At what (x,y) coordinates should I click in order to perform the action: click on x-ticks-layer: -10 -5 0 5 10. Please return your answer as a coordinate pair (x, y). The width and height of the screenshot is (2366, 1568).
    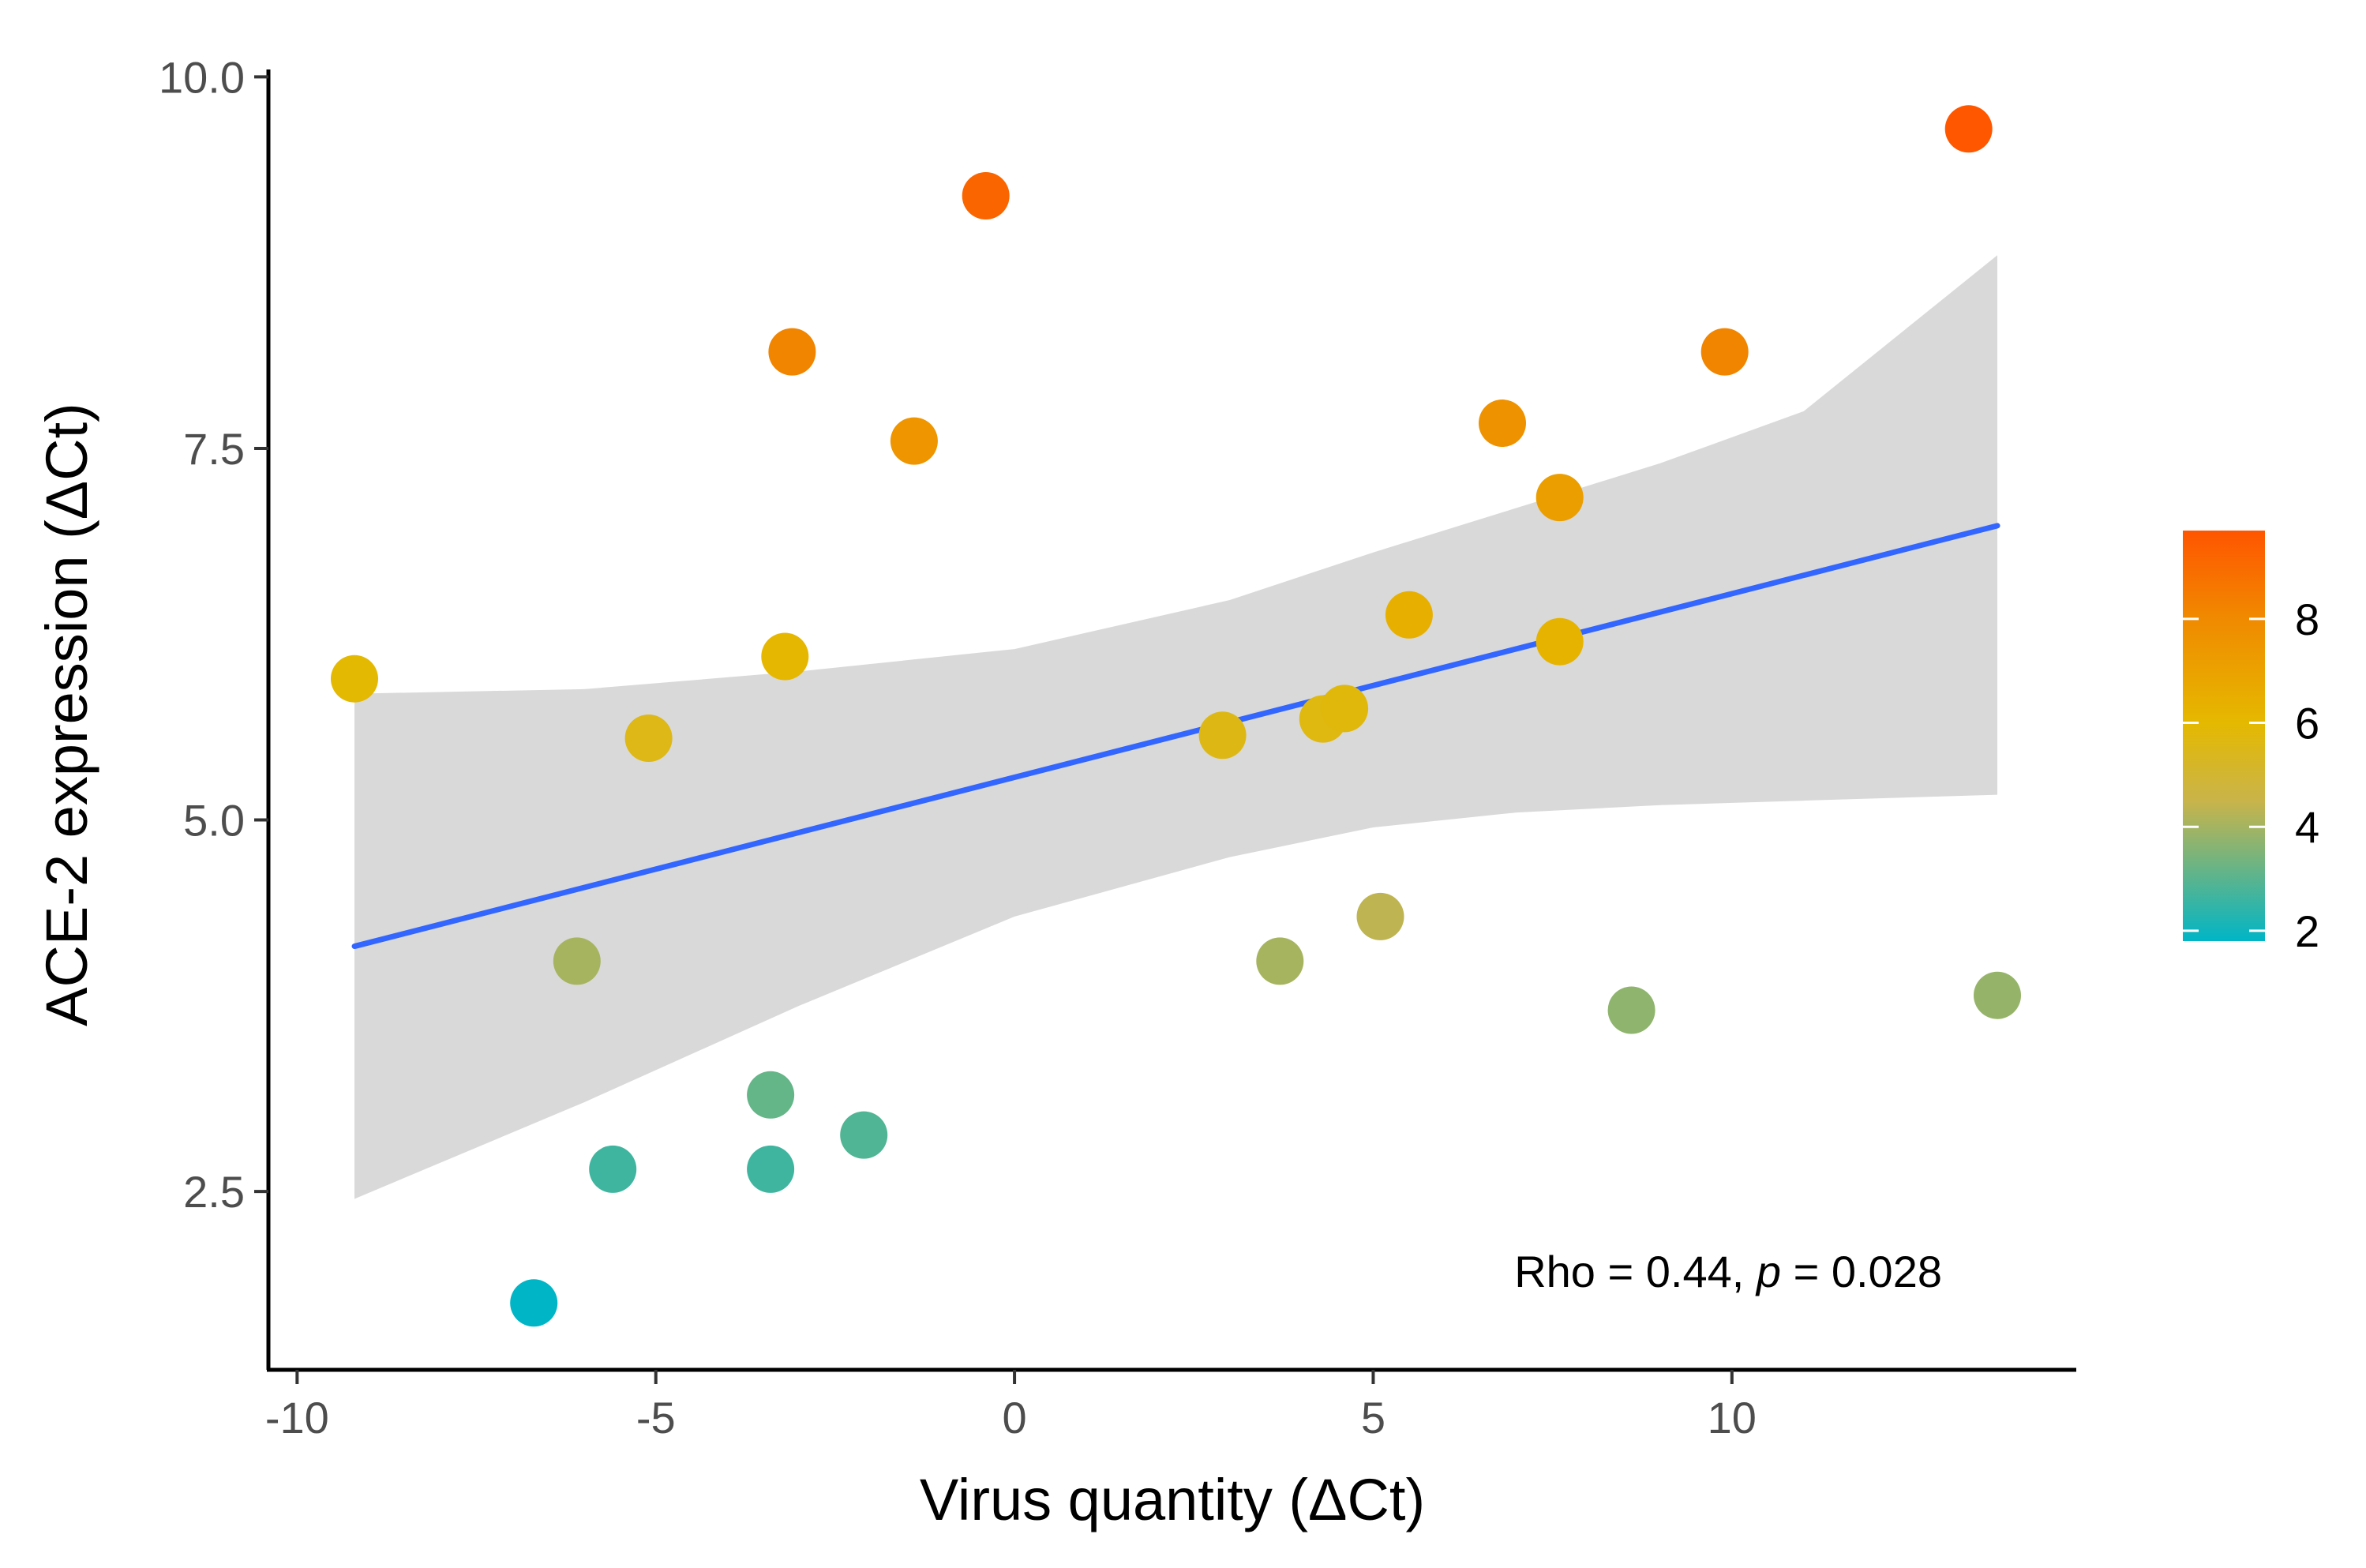
    Looking at the image, I should click on (1011, 1406).